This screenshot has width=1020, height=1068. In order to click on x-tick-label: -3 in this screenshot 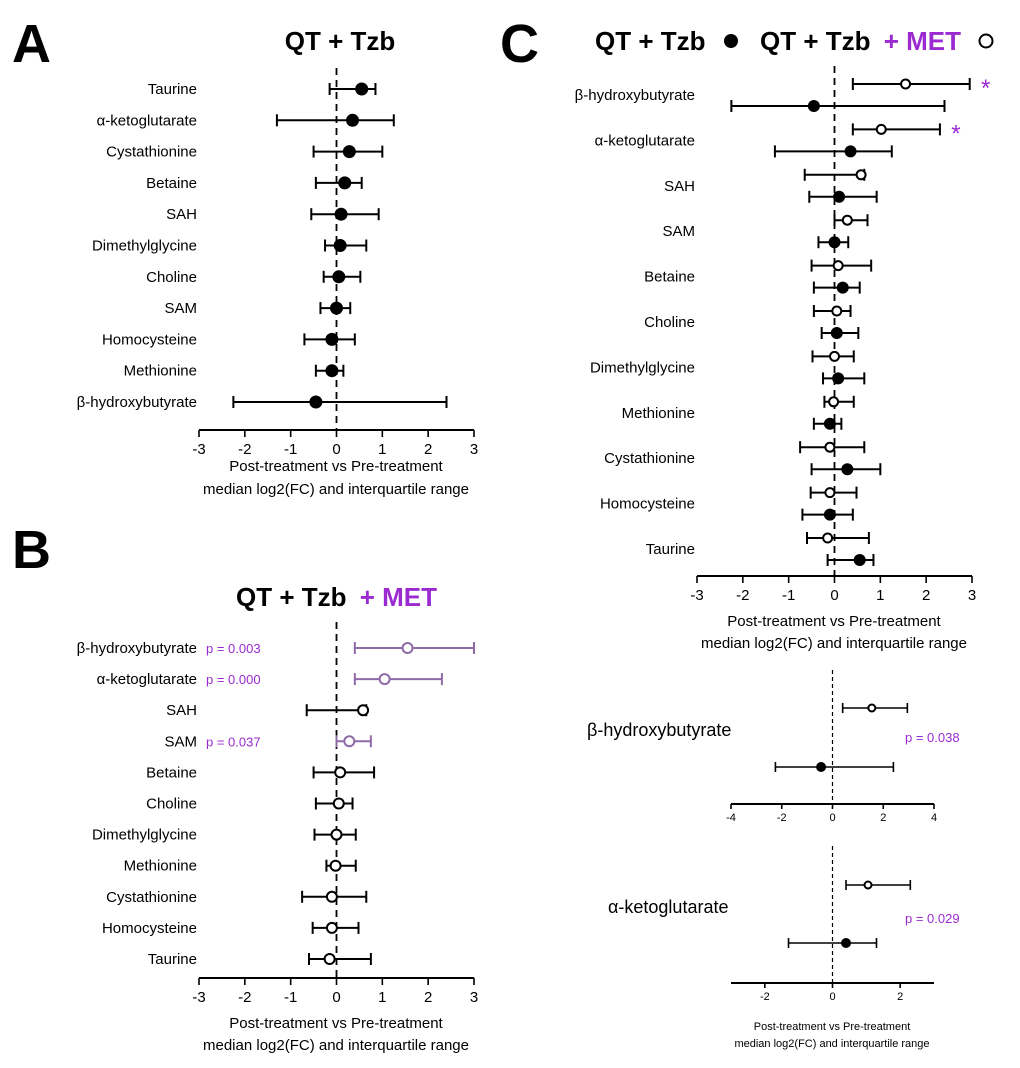, I will do `click(696, 595)`.